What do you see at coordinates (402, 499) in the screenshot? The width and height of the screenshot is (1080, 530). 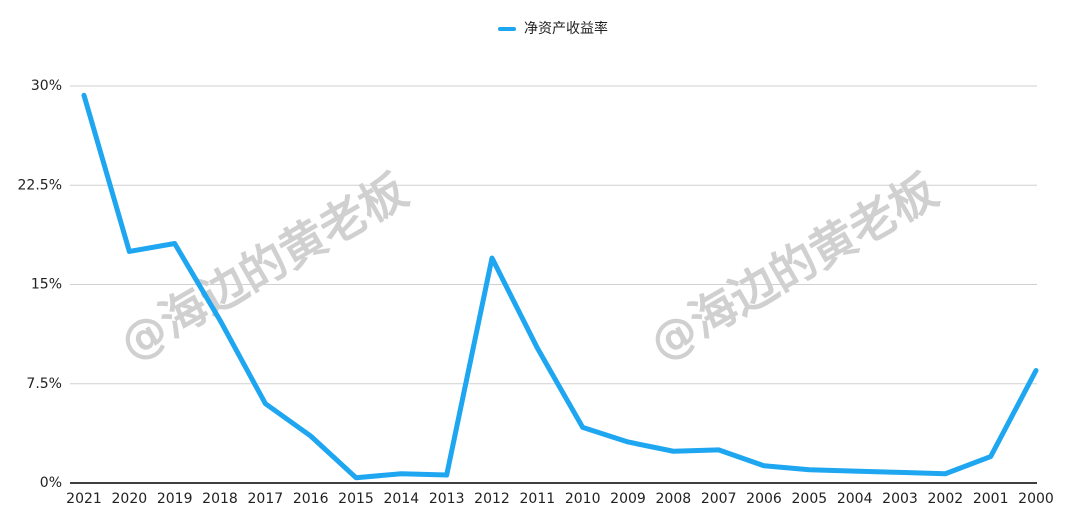 I see `x-tick-label: 2014` at bounding box center [402, 499].